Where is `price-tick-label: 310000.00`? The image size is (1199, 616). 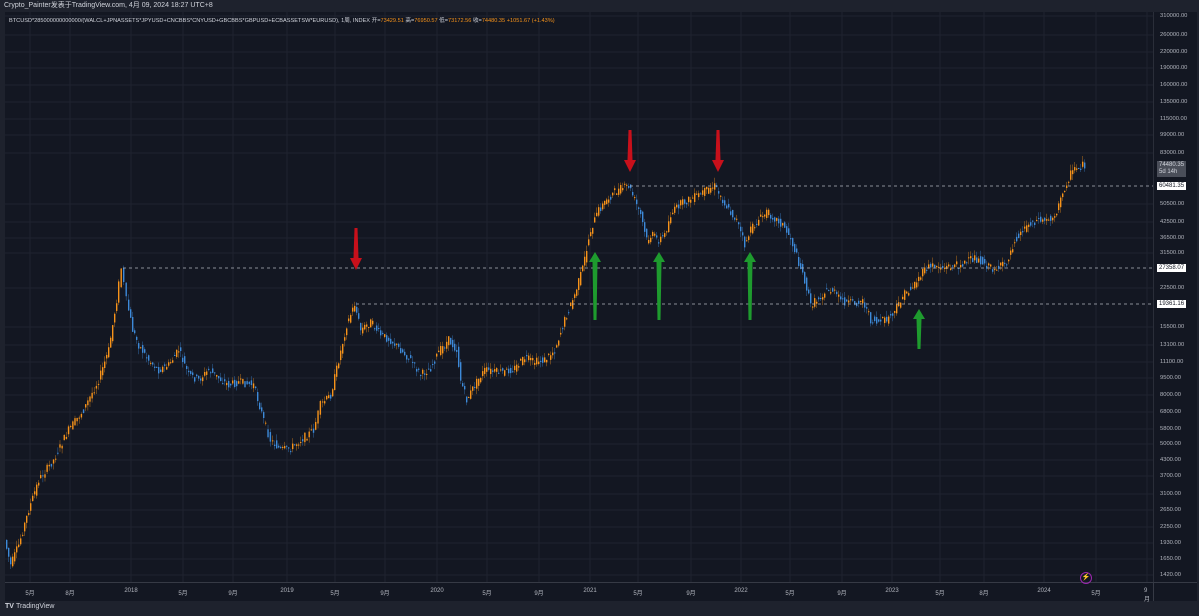
price-tick-label: 310000.00 is located at coordinates (1174, 16).